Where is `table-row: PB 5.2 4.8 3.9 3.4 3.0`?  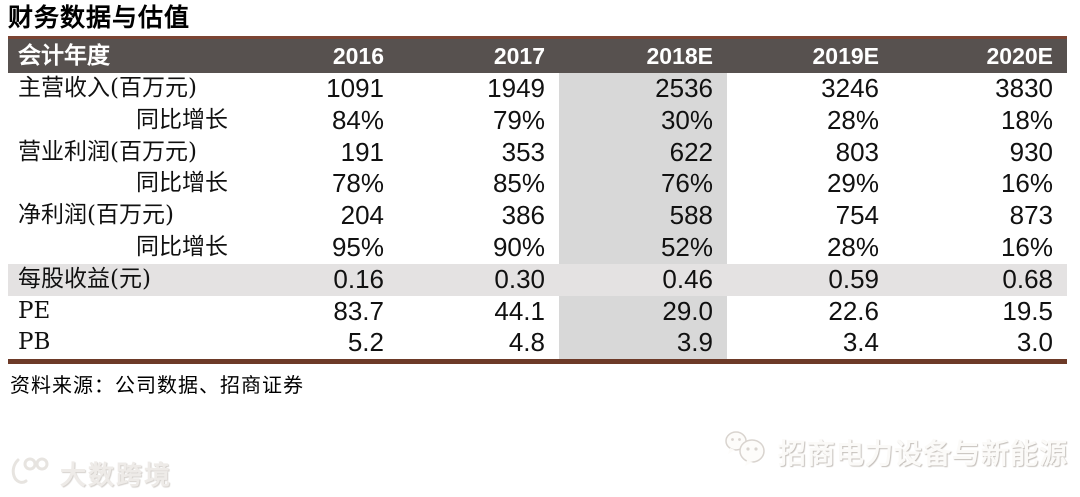 table-row: PB 5.2 4.8 3.9 3.4 3.0 is located at coordinates (537, 343).